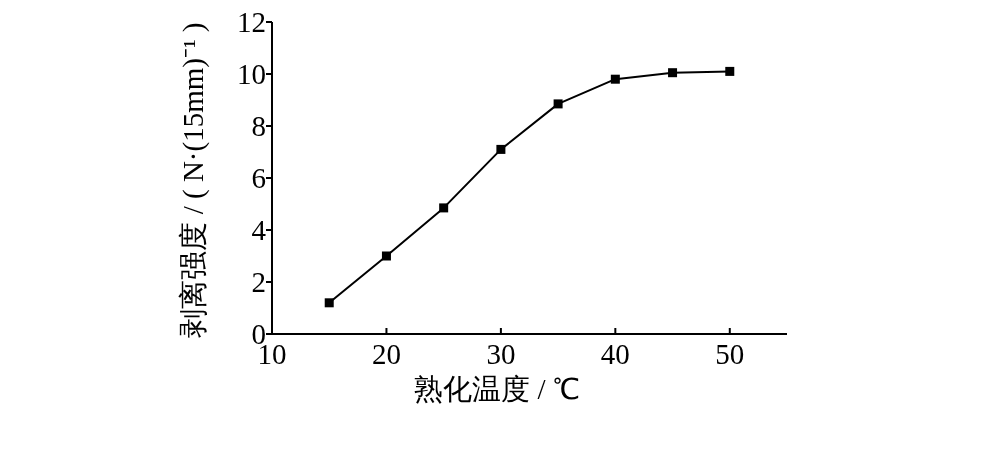 This screenshot has height=460, width=1004. Describe the element at coordinates (386, 354) in the screenshot. I see `x-tick-label: 20` at that location.